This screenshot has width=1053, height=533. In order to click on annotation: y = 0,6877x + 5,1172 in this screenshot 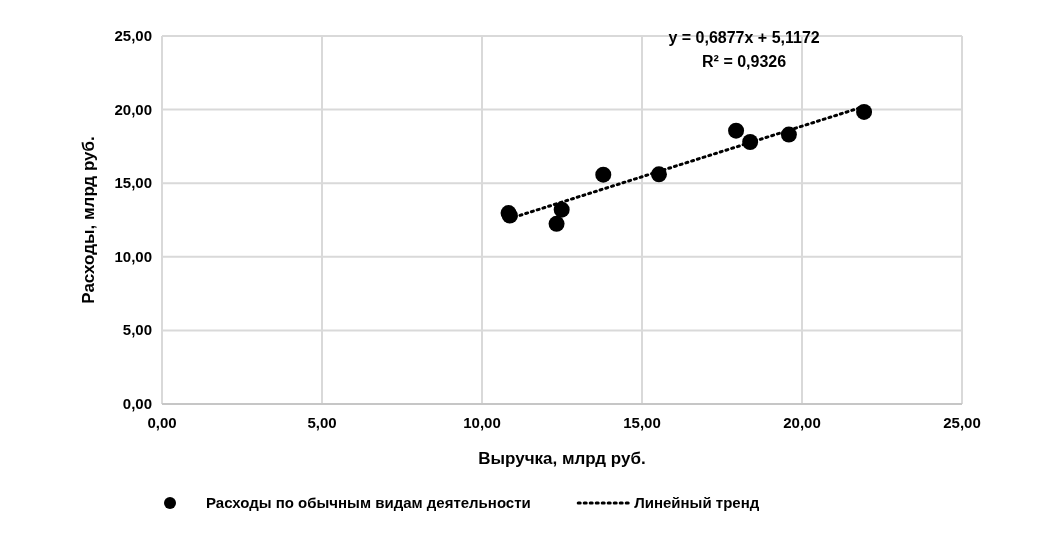, I will do `click(744, 37)`.